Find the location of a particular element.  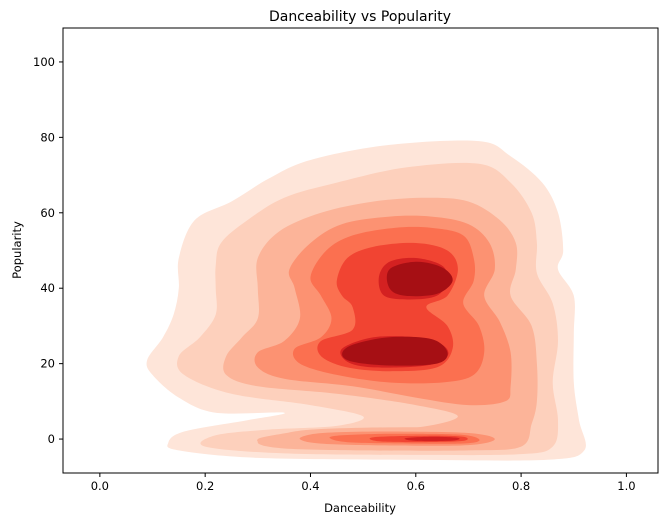

x-axis: 0.0 0.2 0.4 0.6 0.8 1.0 is located at coordinates (363, 483).